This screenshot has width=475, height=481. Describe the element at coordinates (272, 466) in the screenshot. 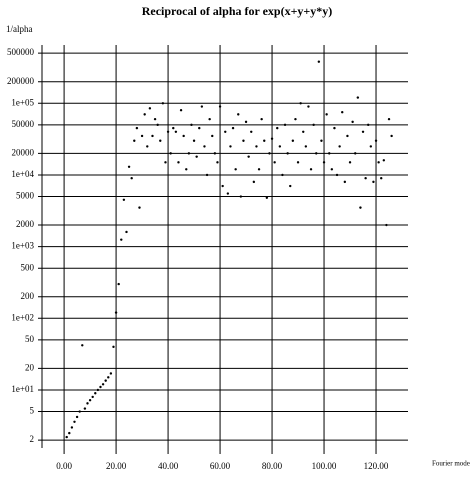

I see `x-tick-label: 80.00` at that location.